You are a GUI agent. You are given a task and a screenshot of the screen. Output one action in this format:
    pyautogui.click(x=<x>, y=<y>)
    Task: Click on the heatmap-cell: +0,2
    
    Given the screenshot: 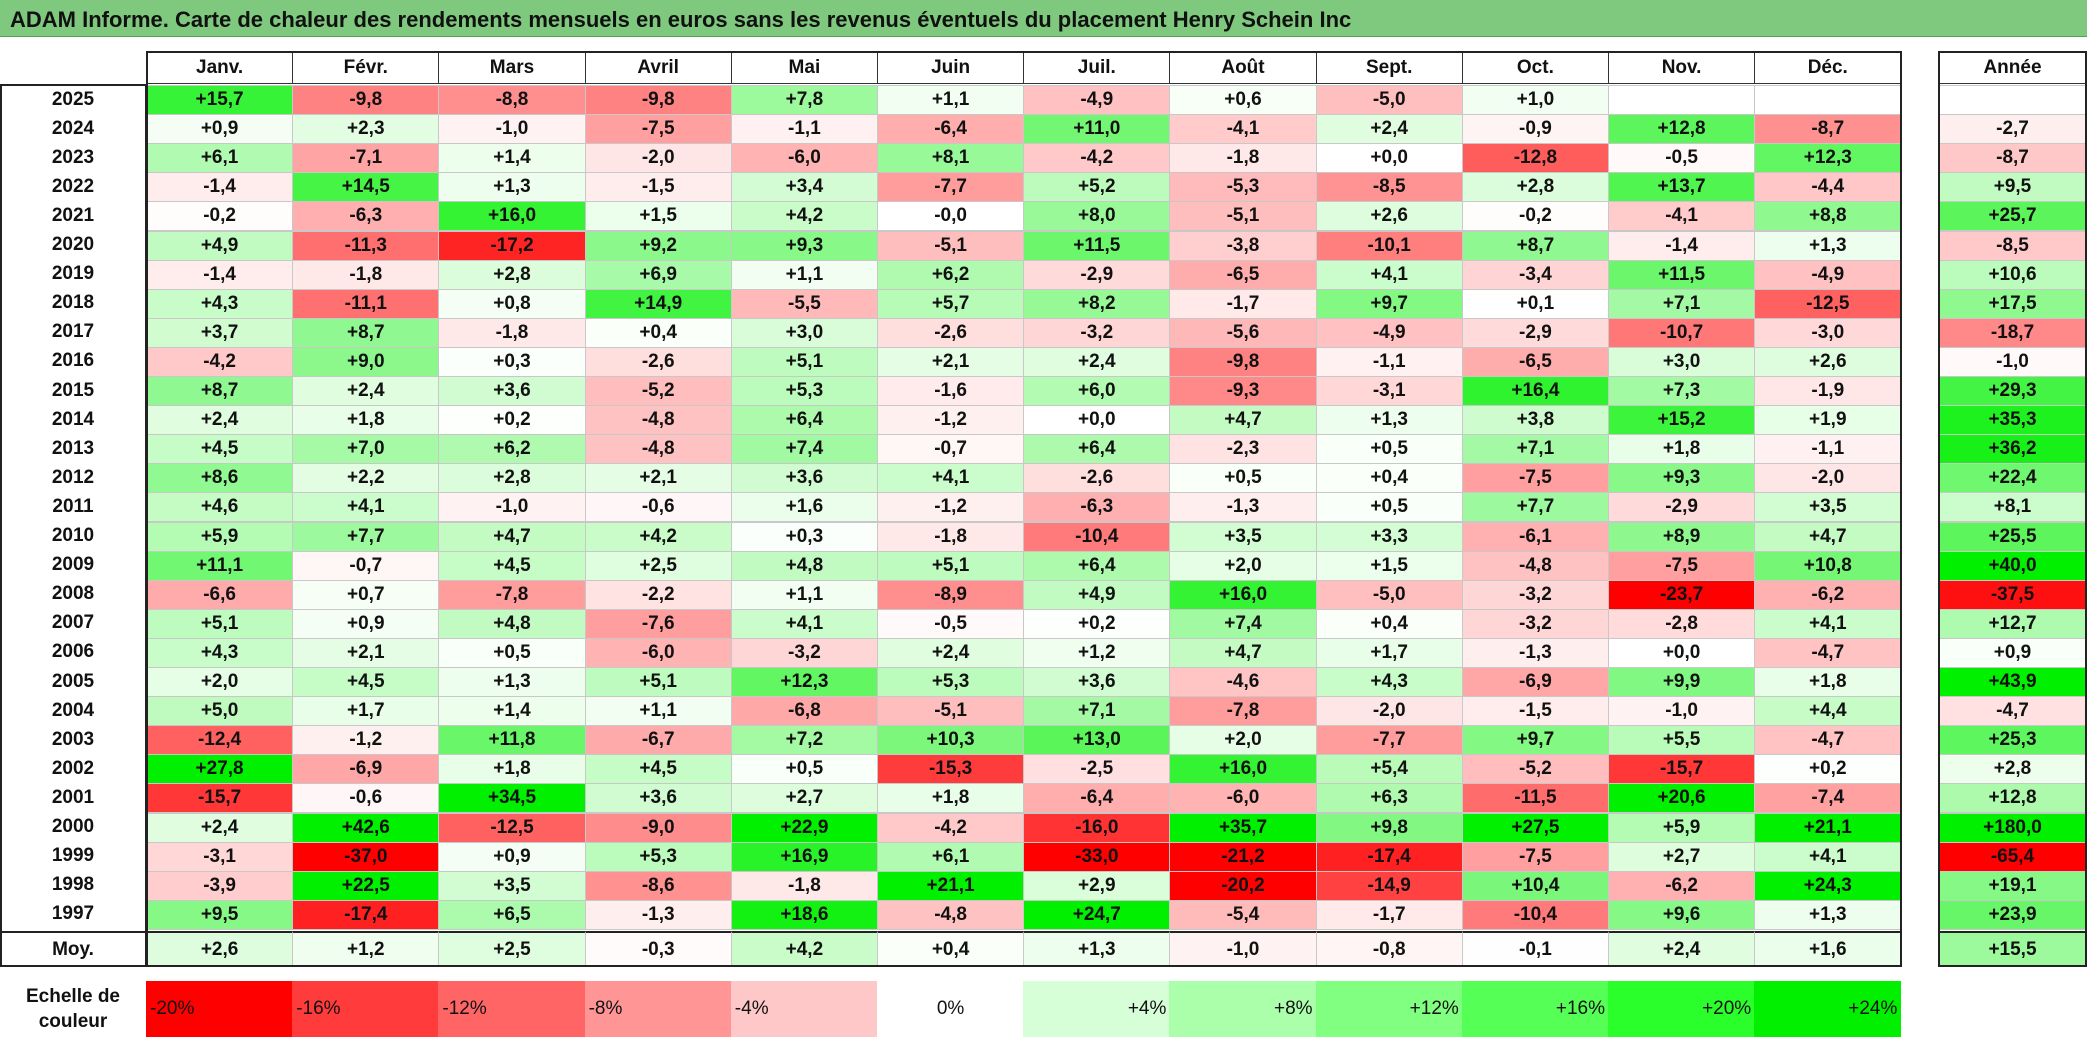 What is the action you would take?
    pyautogui.click(x=512, y=420)
    